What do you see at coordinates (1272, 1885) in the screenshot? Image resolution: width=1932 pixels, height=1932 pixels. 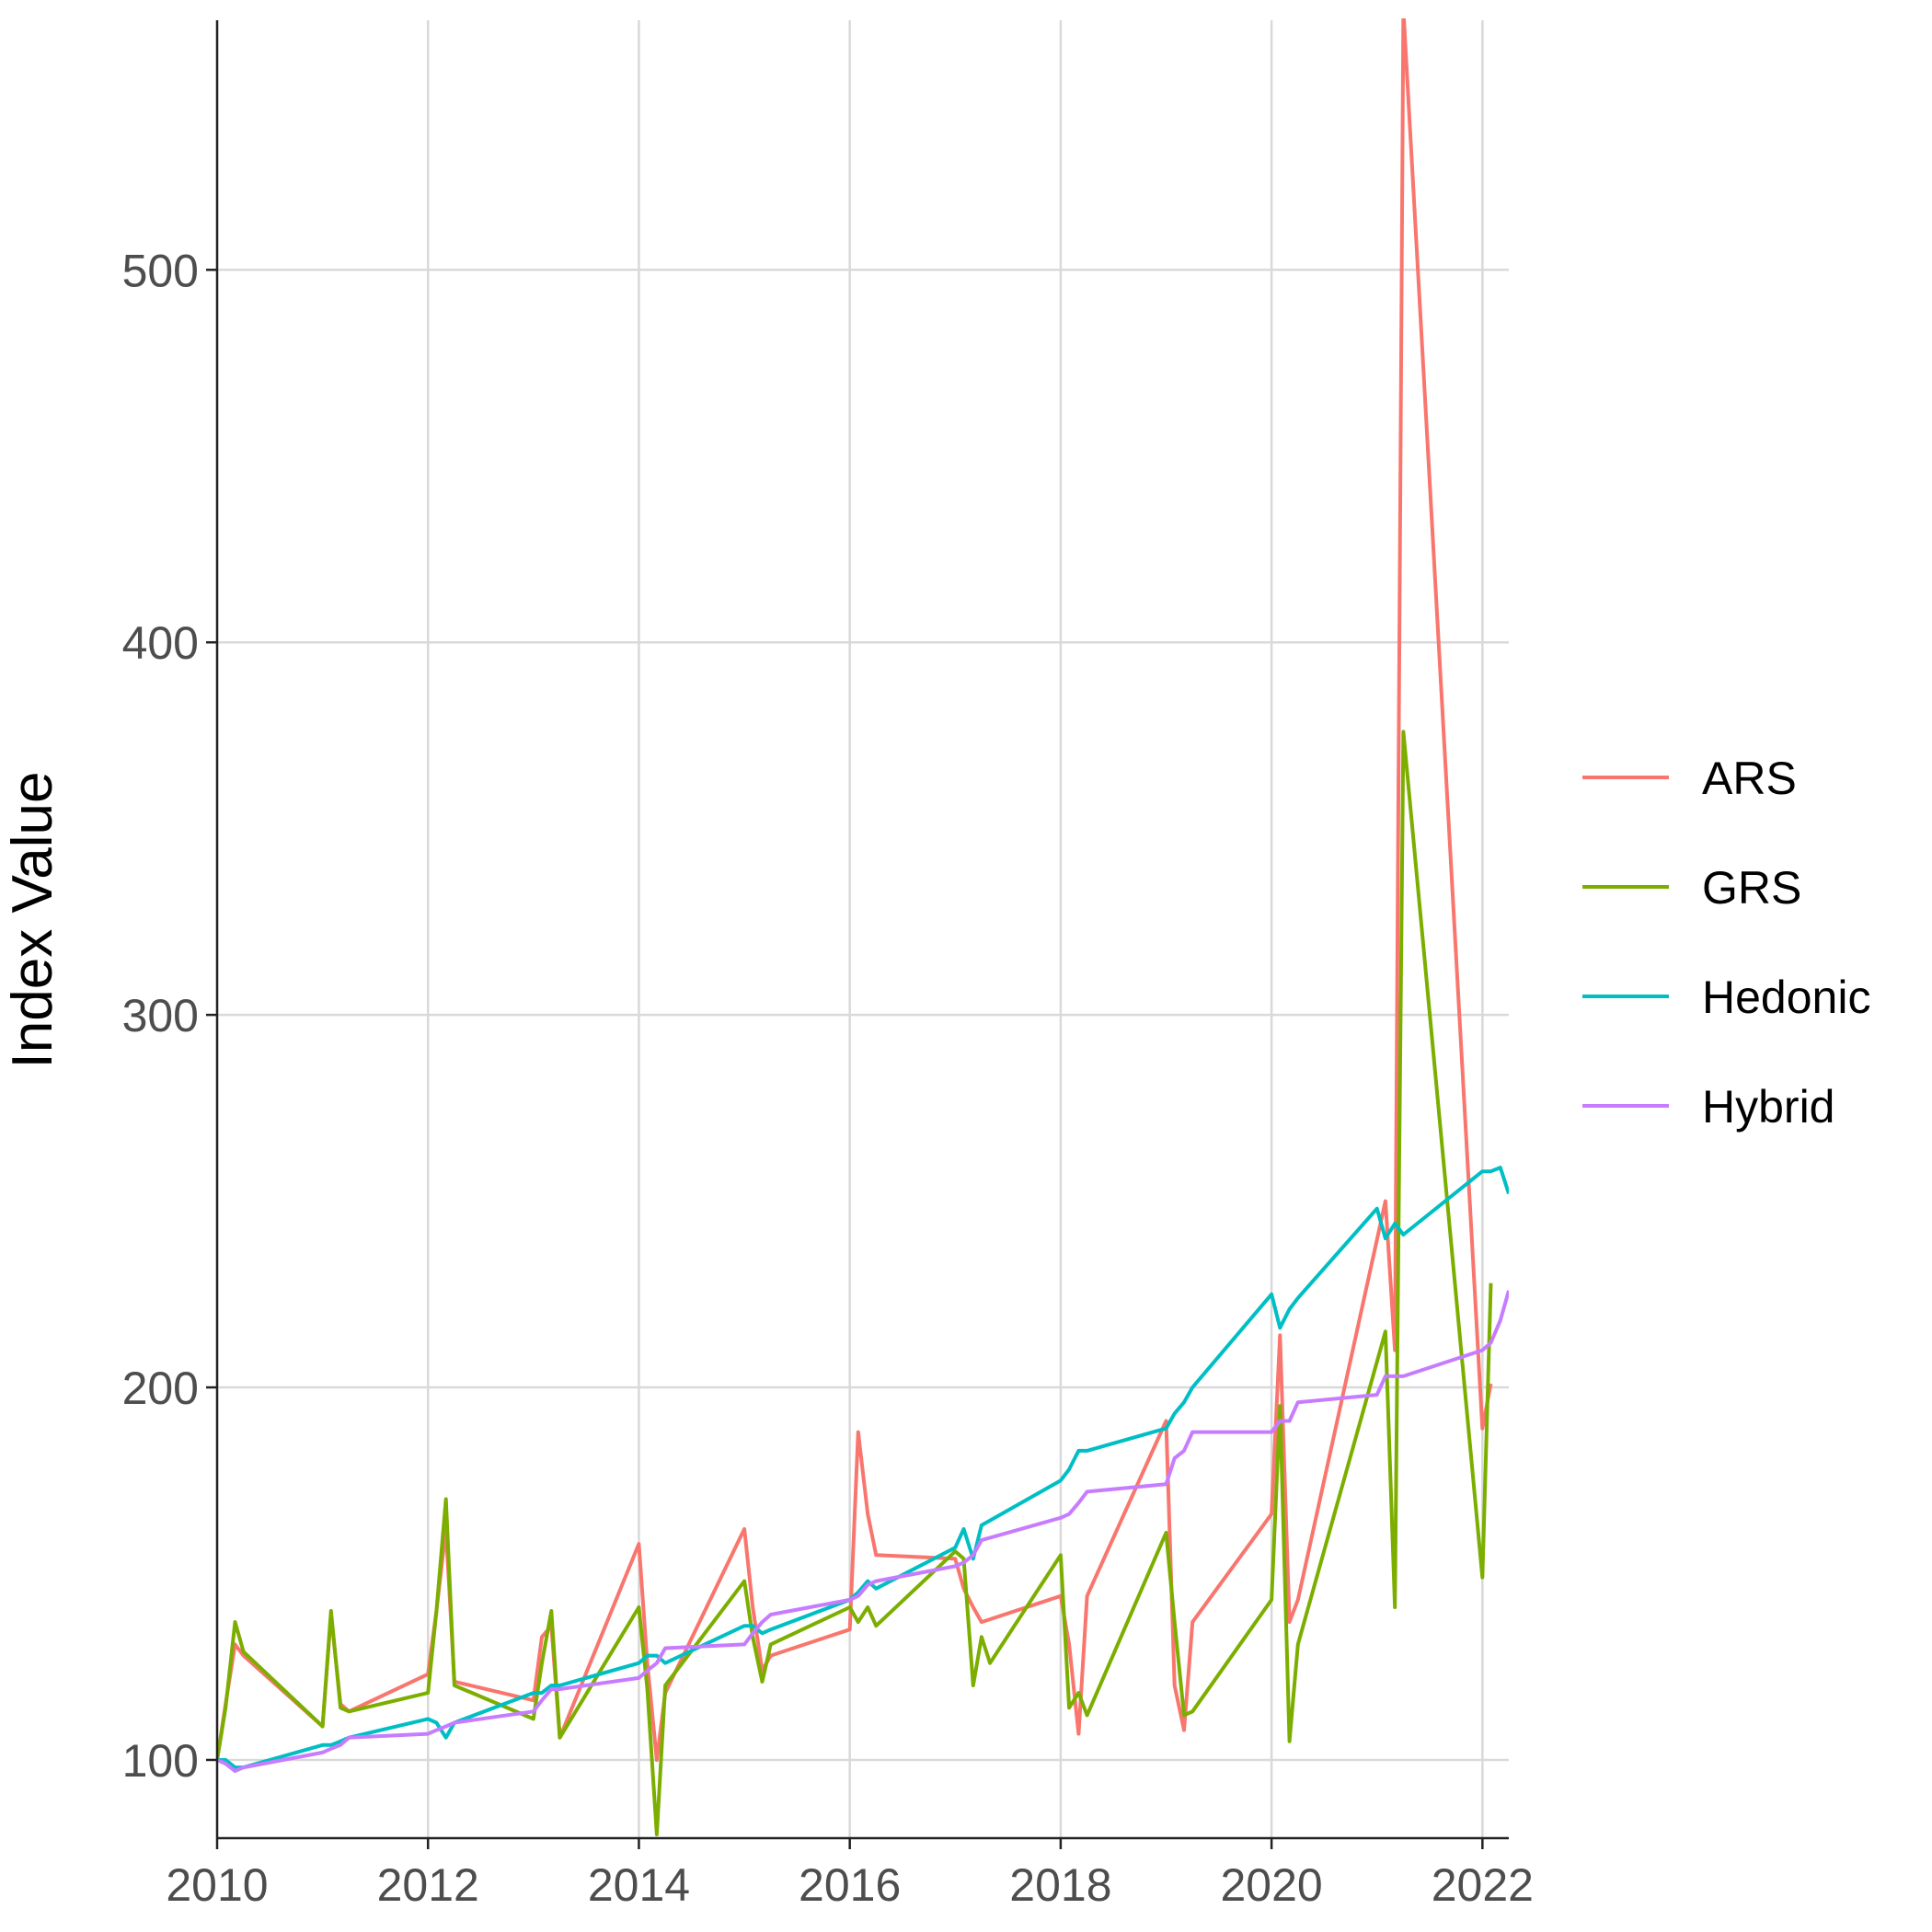 I see `x-tick-label: 2020` at bounding box center [1272, 1885].